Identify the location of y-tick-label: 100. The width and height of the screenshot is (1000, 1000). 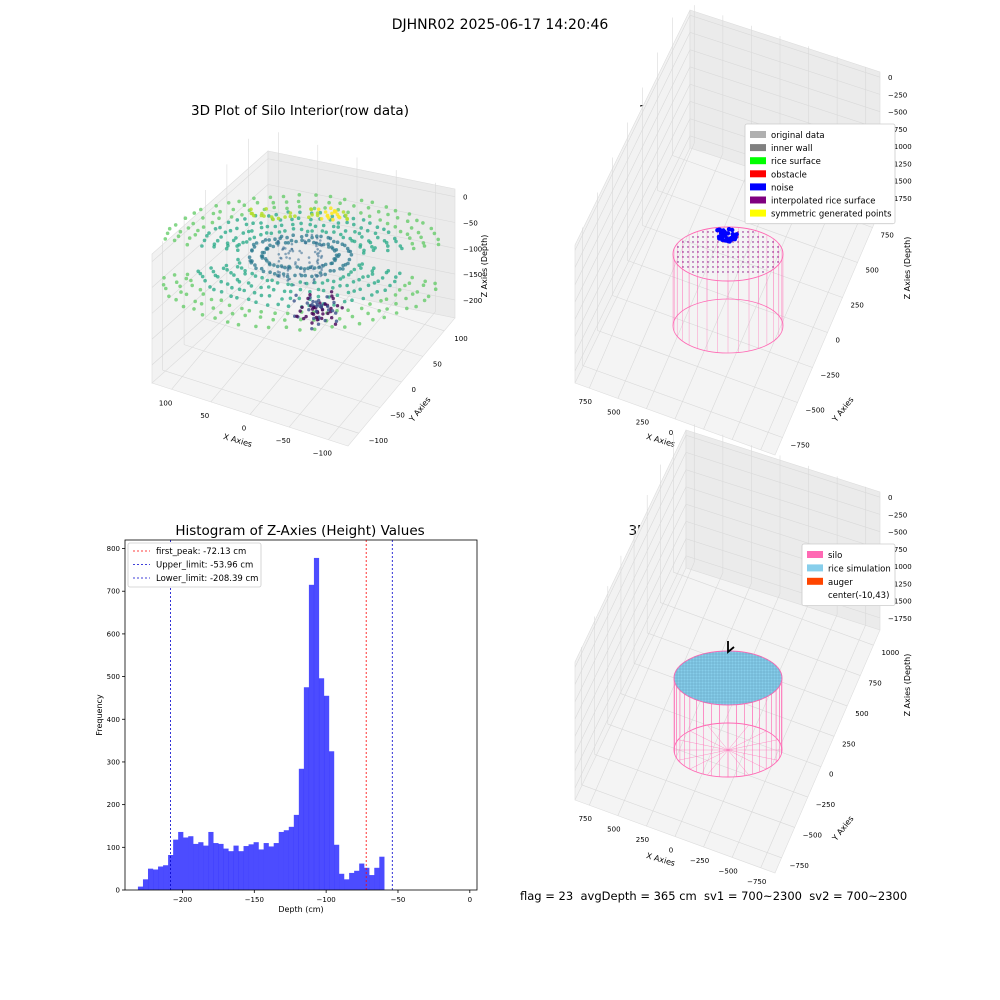
(460, 339).